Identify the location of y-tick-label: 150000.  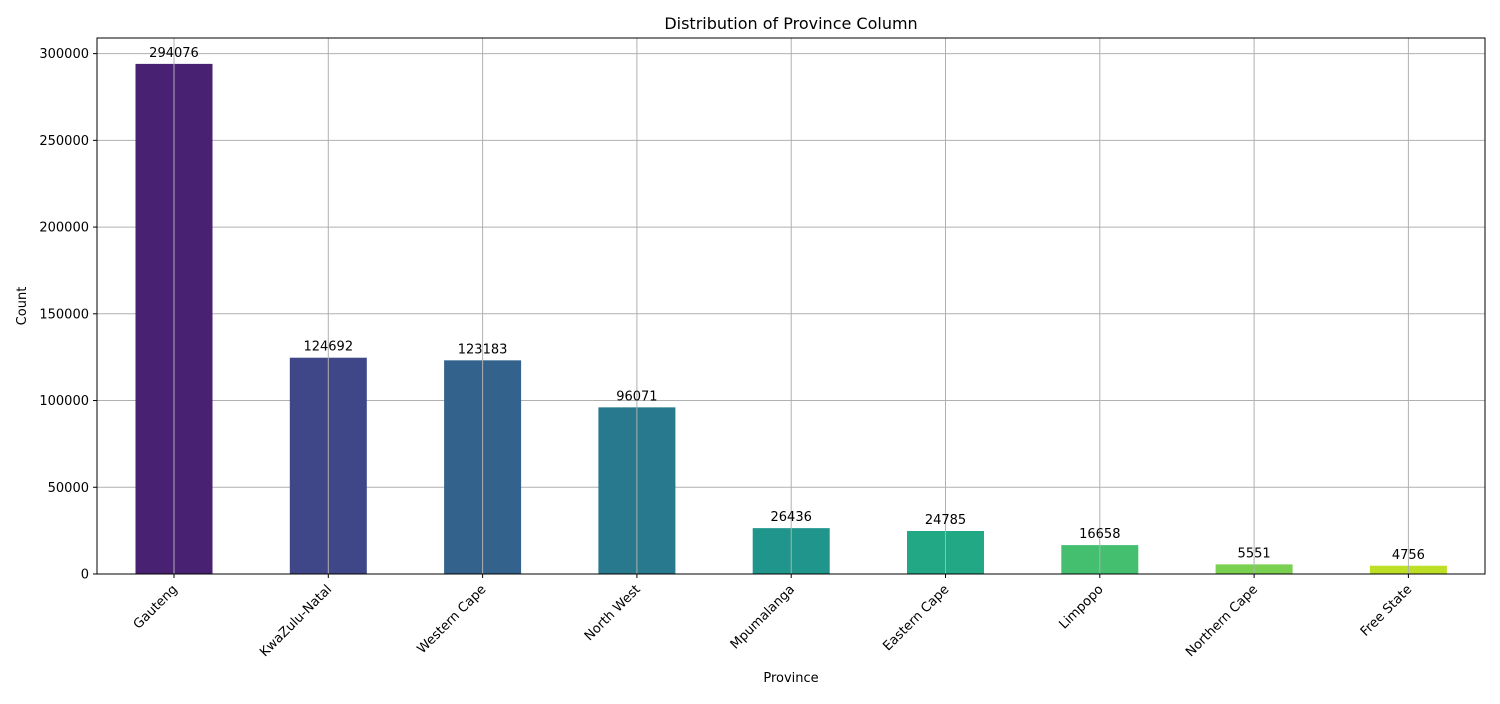
(64, 314).